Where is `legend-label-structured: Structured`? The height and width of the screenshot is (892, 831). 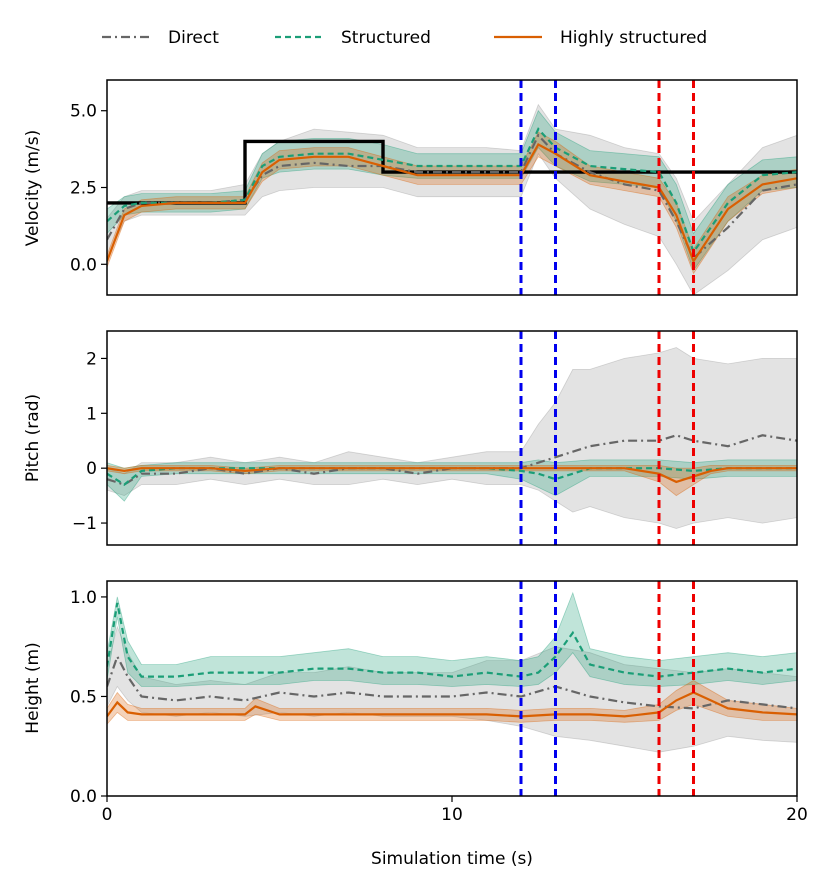 legend-label-structured: Structured is located at coordinates (386, 38).